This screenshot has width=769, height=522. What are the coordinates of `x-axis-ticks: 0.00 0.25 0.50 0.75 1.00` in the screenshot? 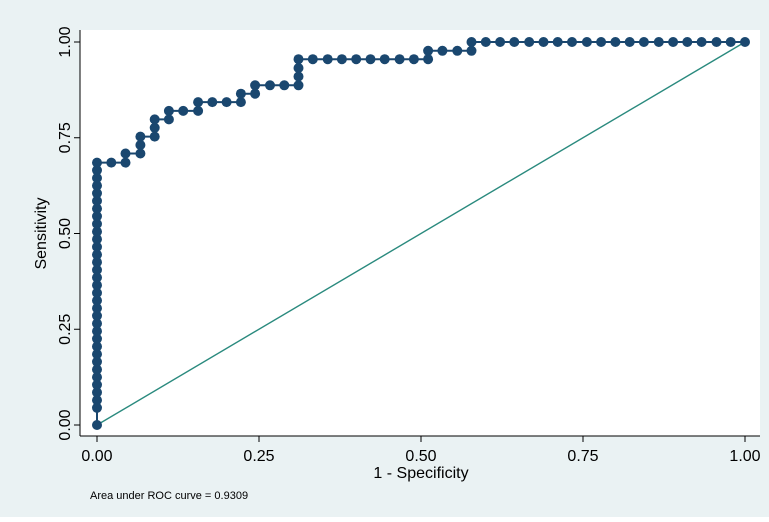 It's located at (421, 450).